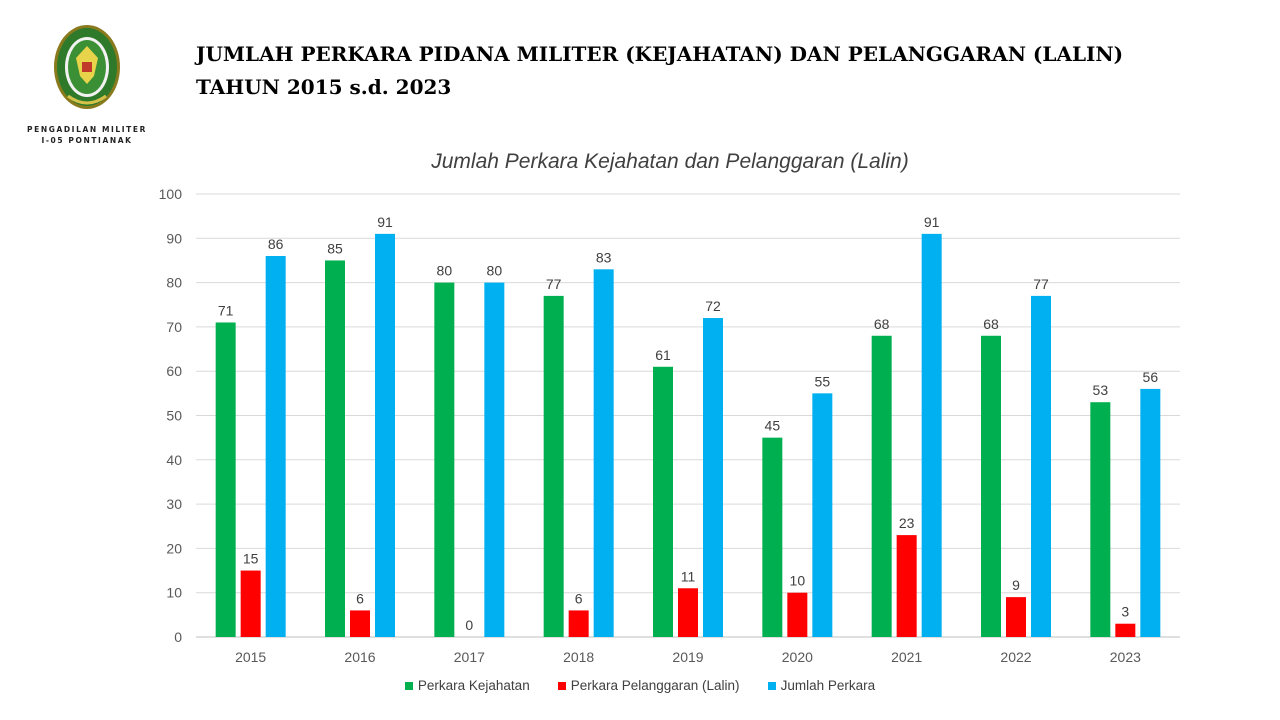  I want to click on data-label: 71, so click(226, 310).